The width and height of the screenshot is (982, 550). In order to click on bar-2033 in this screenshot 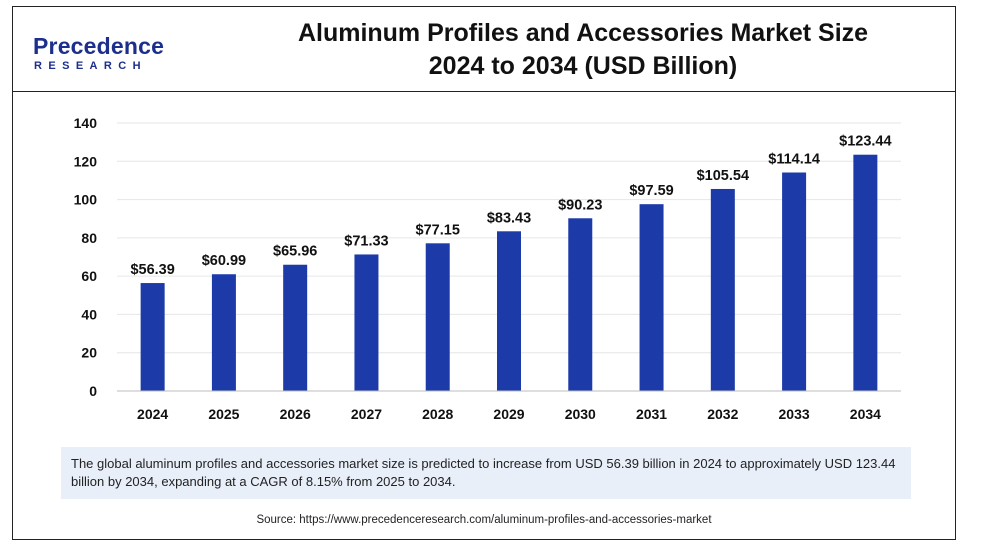, I will do `click(794, 281)`.